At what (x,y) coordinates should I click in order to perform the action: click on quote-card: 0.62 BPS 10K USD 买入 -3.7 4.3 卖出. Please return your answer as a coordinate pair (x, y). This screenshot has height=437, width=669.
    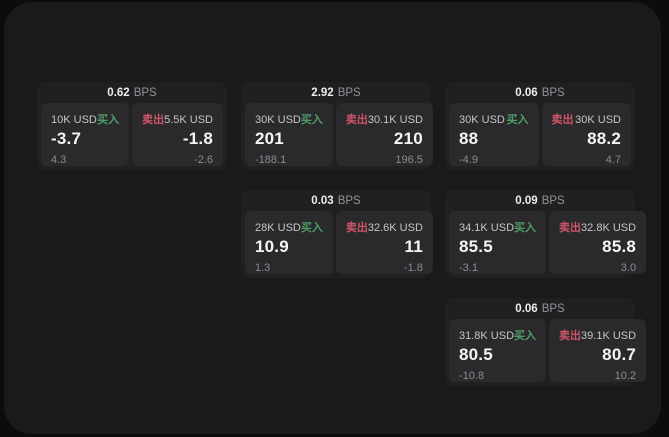
    Looking at the image, I should click on (132, 126).